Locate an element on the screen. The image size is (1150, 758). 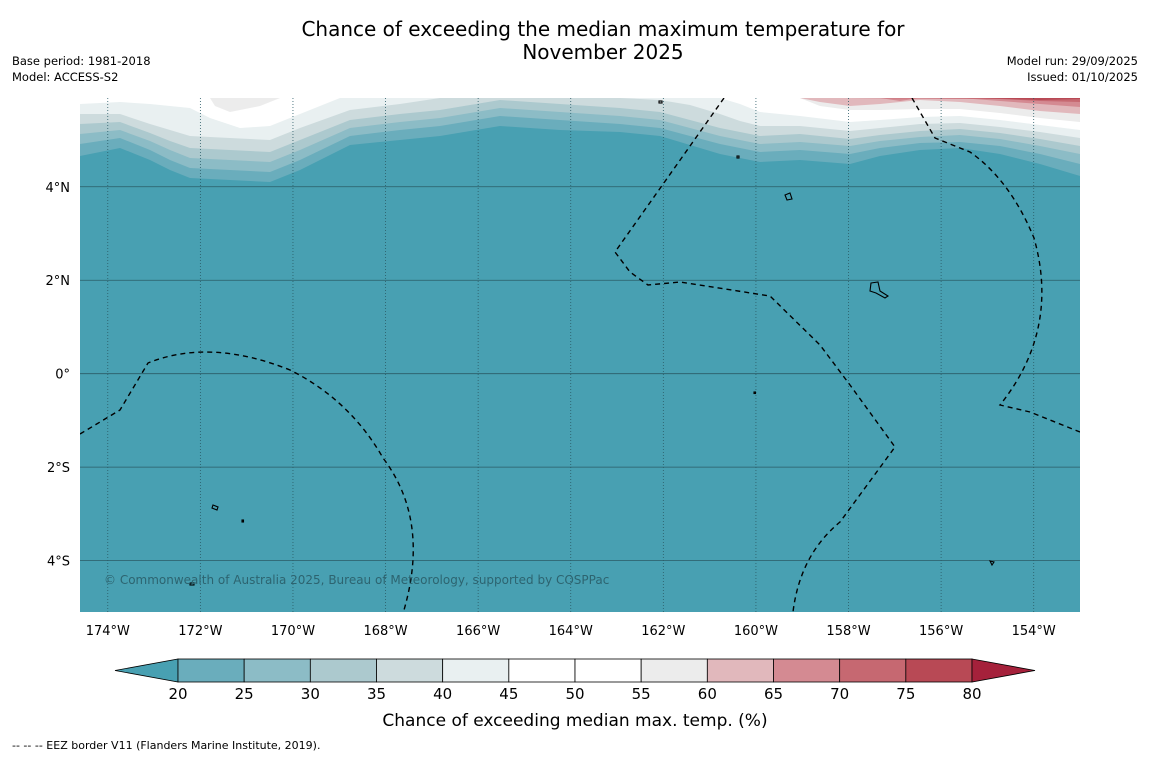
longitude-label: 168°W is located at coordinates (385, 631).